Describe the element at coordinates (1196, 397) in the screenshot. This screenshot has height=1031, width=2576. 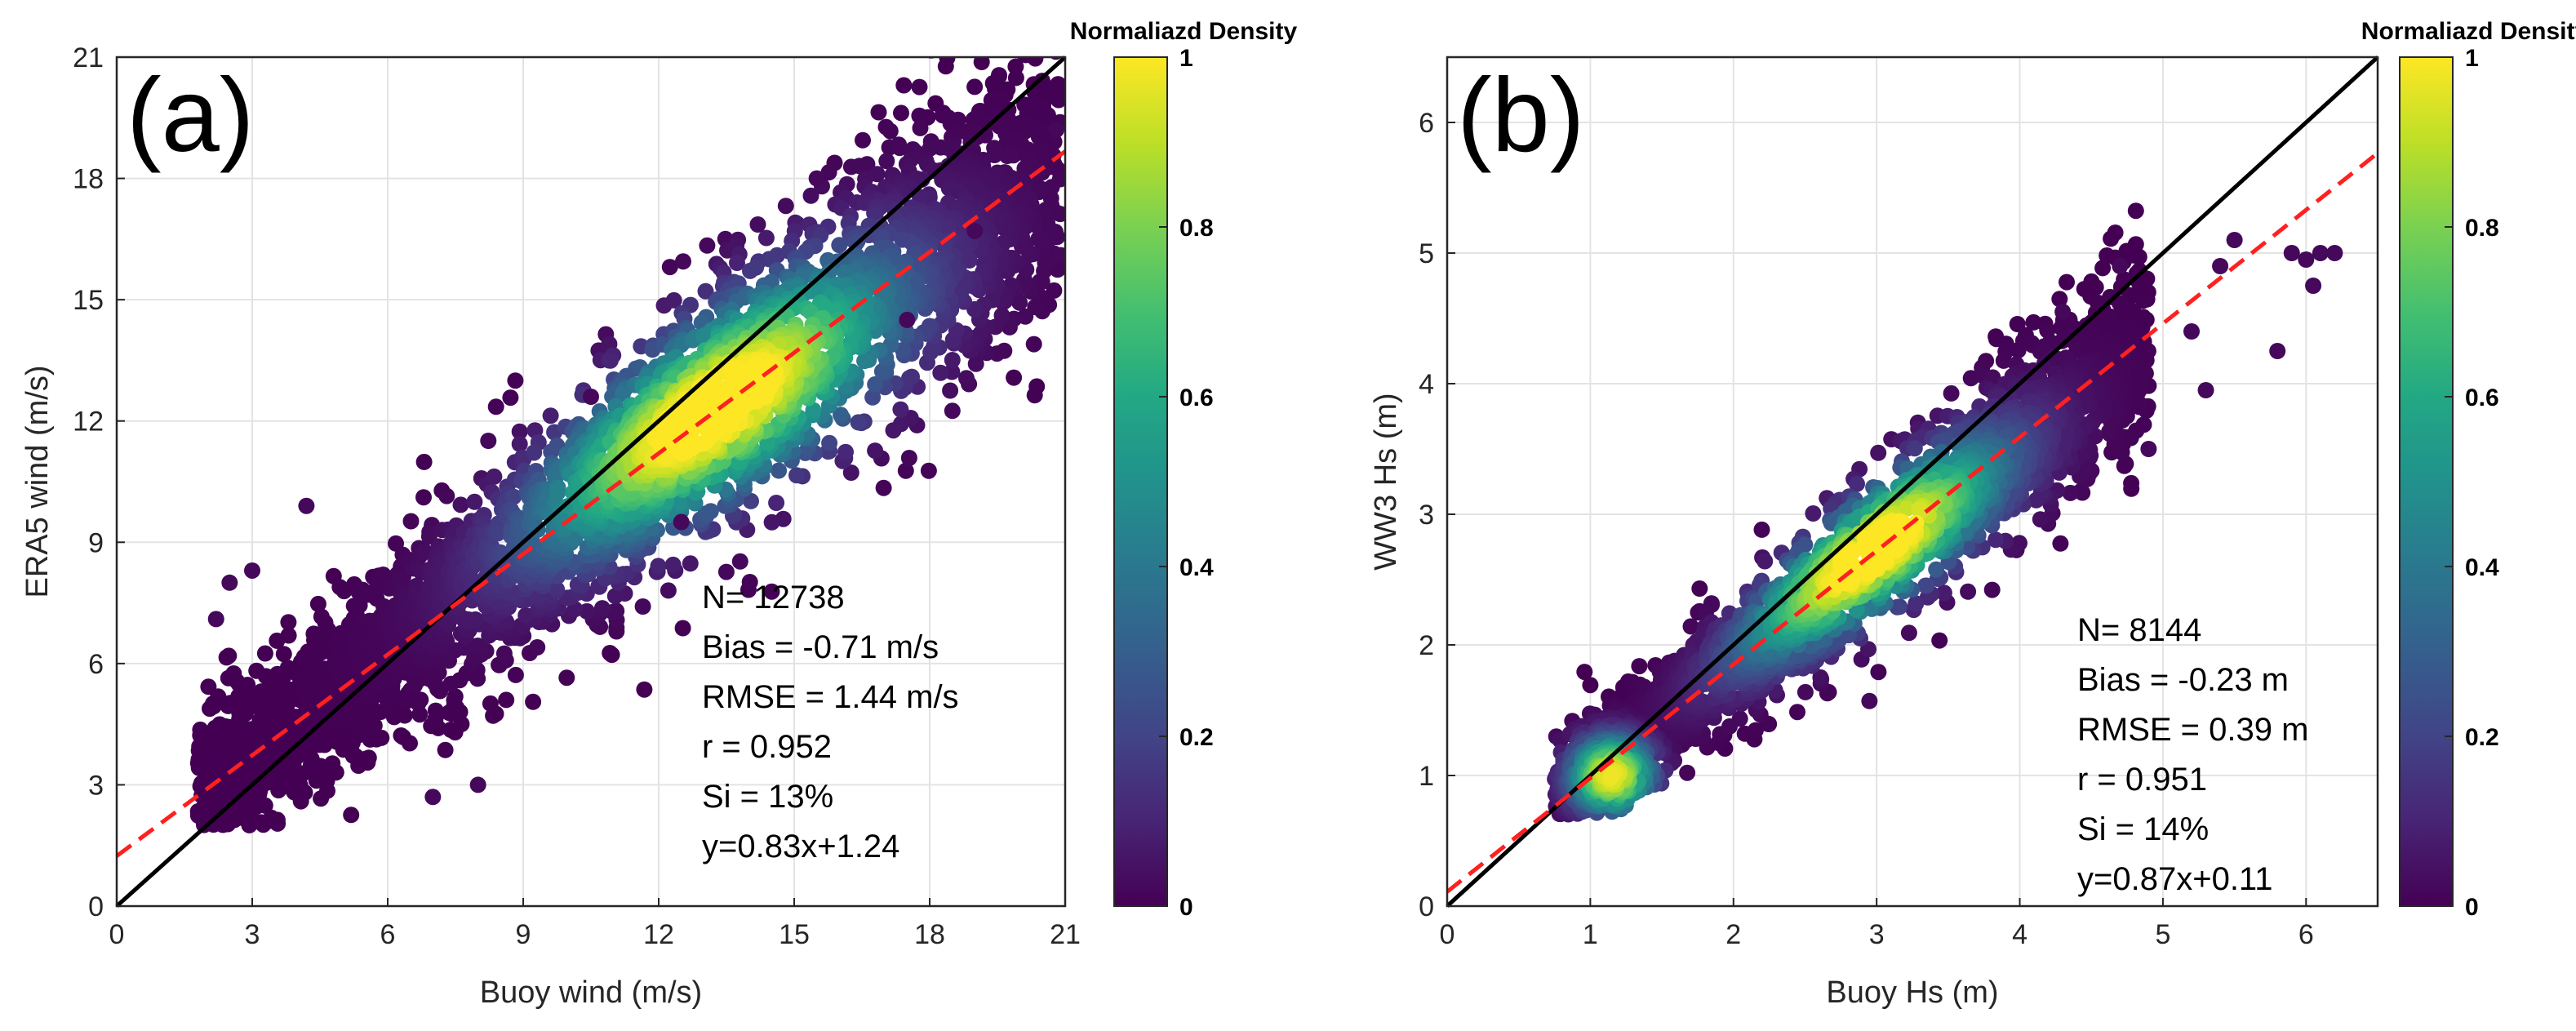
I see `colorbar-tick-label: 0.6` at that location.